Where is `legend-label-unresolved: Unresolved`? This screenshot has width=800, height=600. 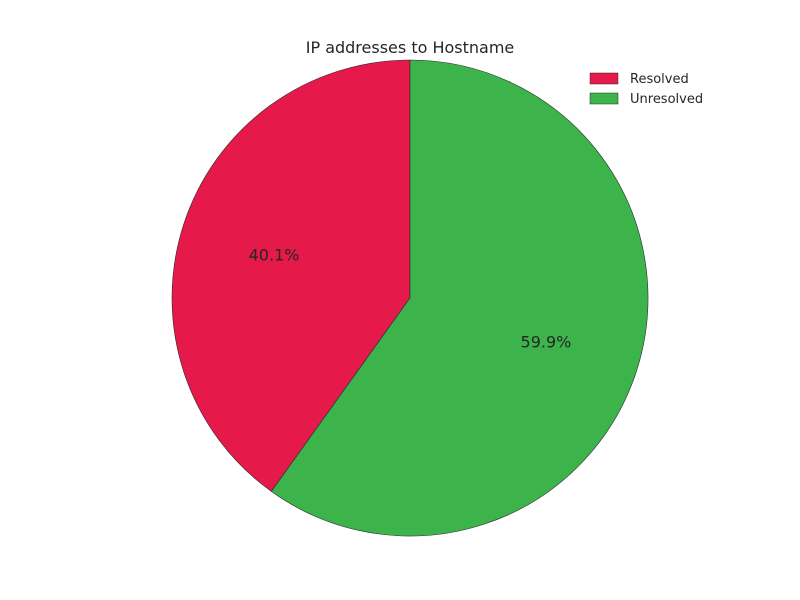
legend-label-unresolved: Unresolved is located at coordinates (666, 99).